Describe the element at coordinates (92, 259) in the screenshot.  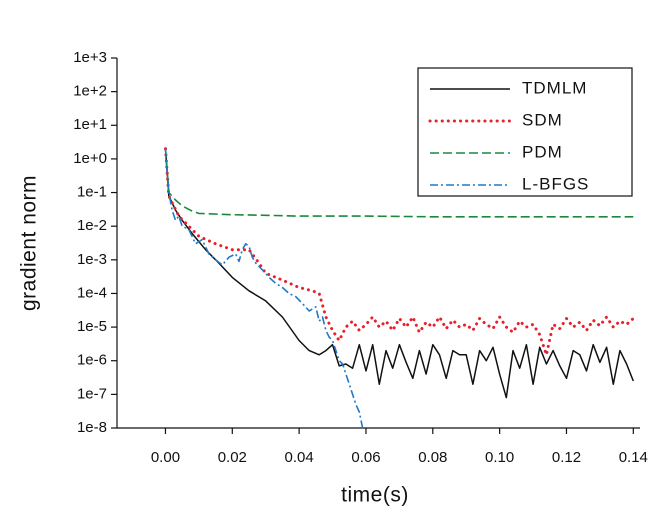
I see `y-tick-label: 1e-3` at that location.